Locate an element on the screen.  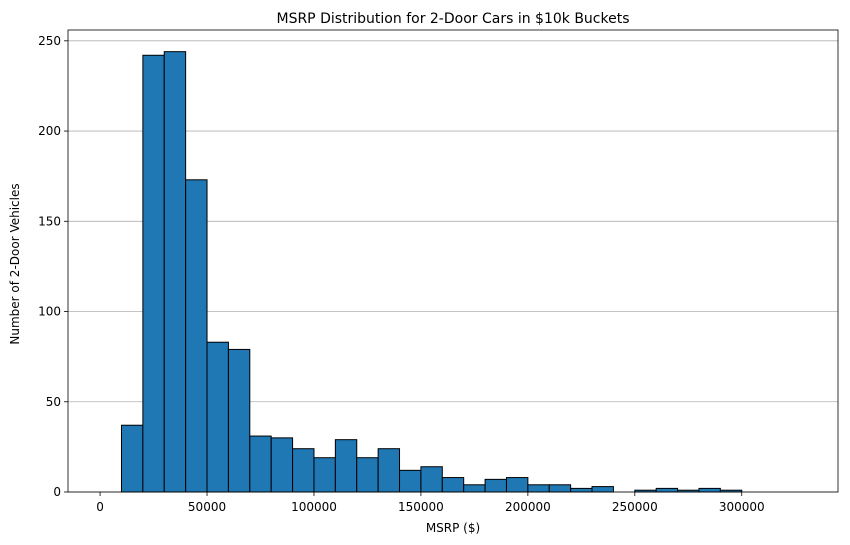
x-axis-label: MSRP ($) is located at coordinates (453, 528).